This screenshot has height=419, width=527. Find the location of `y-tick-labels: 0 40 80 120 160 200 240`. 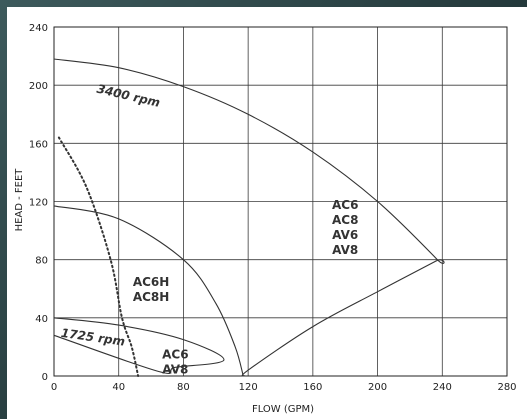

y-tick-labels: 0 40 80 120 160 200 240 is located at coordinates (38, 203).